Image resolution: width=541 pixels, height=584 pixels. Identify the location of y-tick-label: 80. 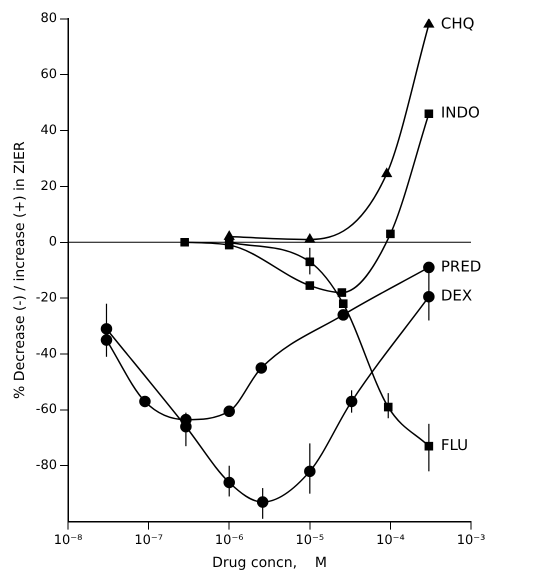
(49, 18).